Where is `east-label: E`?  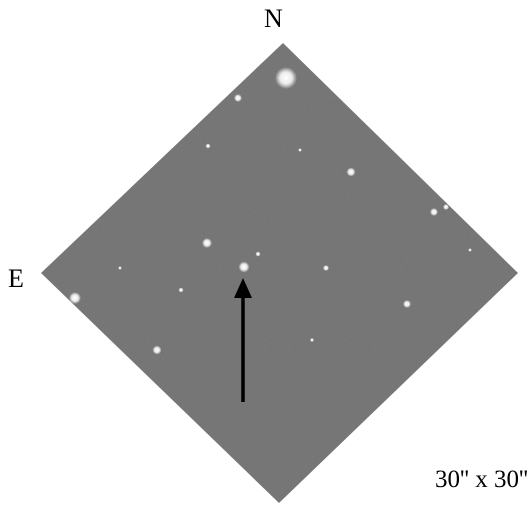
east-label: E is located at coordinates (16, 278).